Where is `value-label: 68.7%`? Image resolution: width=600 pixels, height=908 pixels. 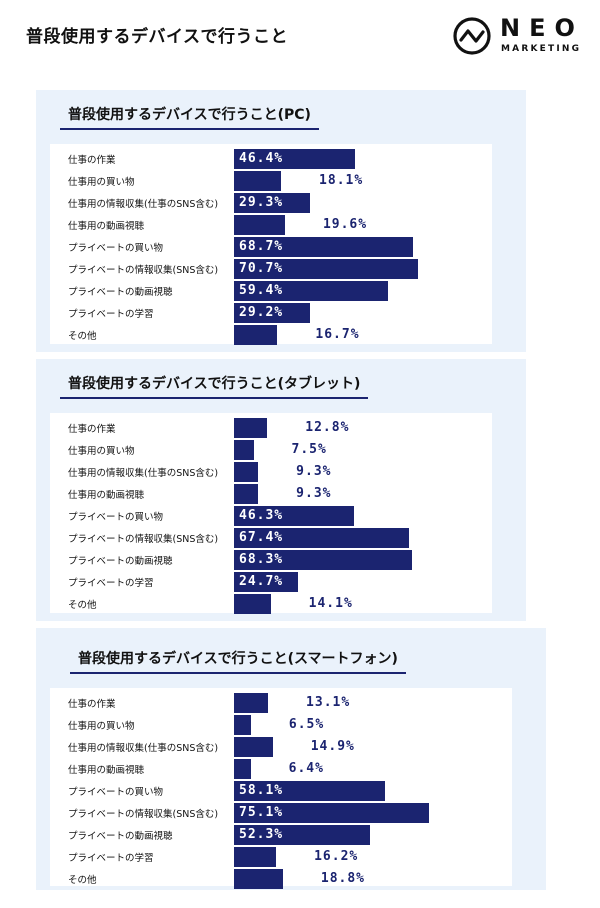 value-label: 68.7% is located at coordinates (261, 246).